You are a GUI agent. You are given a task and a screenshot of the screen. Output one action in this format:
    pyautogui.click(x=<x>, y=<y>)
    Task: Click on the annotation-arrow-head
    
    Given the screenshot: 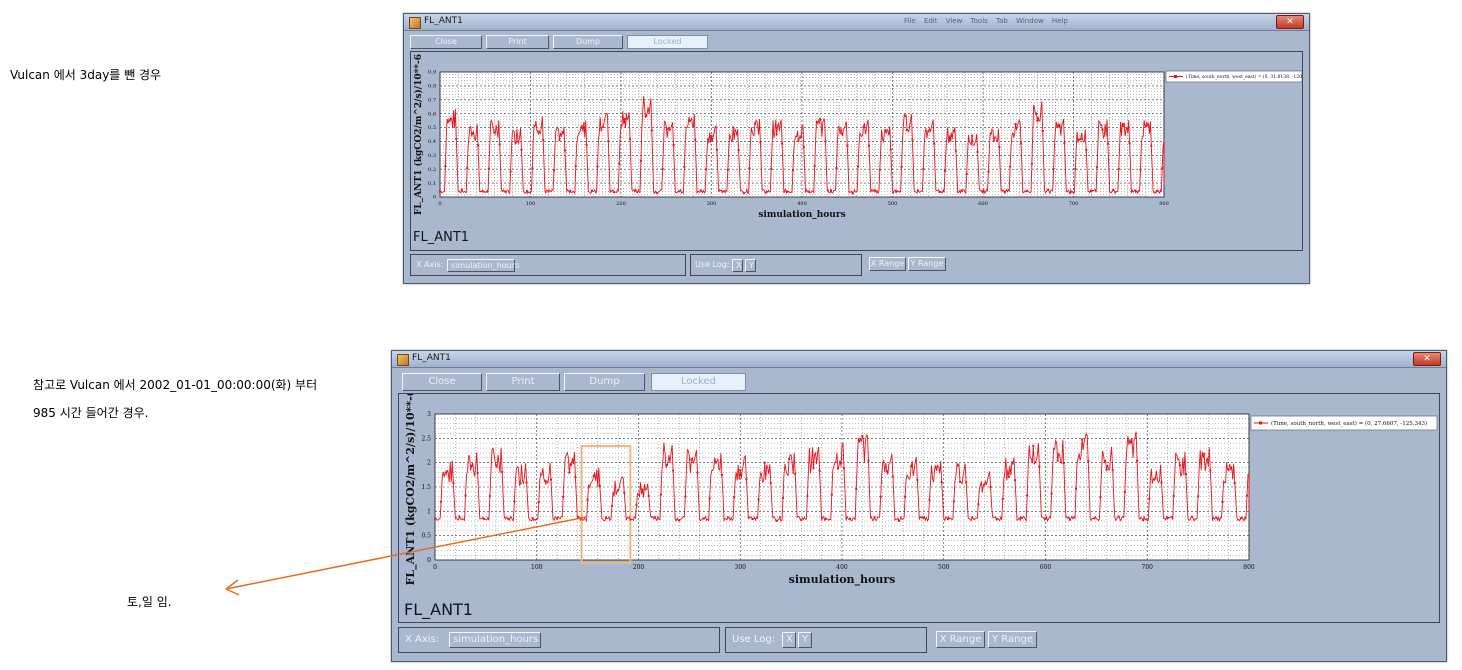 What is the action you would take?
    pyautogui.click(x=232, y=587)
    